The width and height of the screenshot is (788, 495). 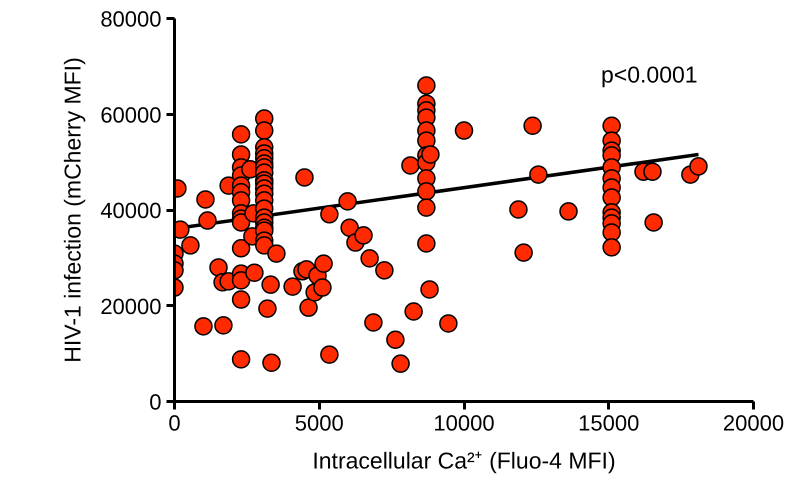 I want to click on y-tick-label: 40000, so click(x=131, y=210).